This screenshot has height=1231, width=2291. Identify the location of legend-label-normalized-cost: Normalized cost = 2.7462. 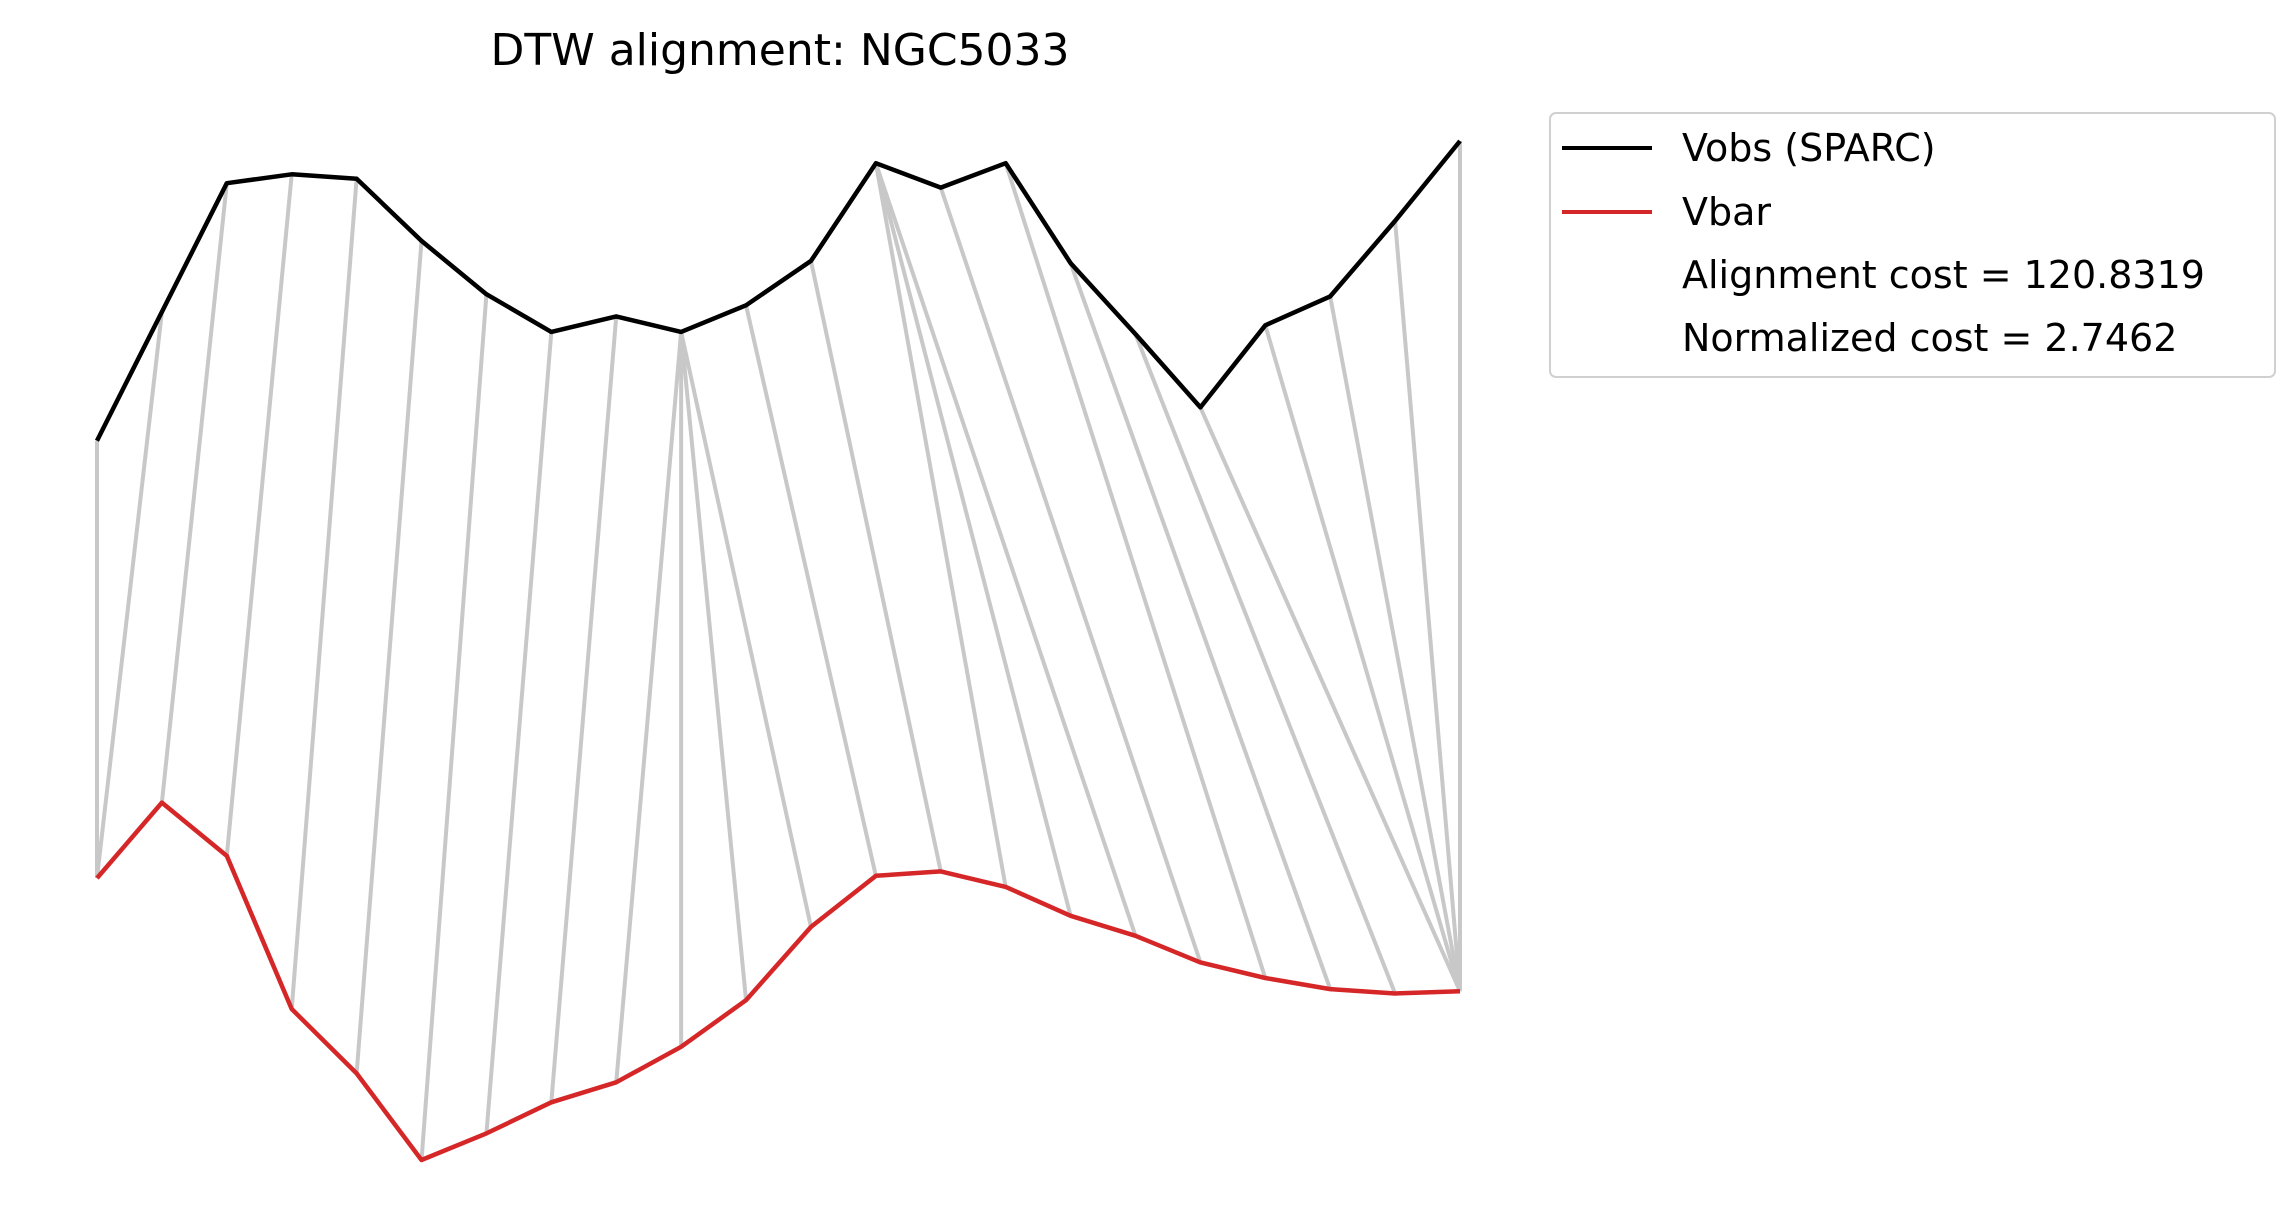
(1929, 338).